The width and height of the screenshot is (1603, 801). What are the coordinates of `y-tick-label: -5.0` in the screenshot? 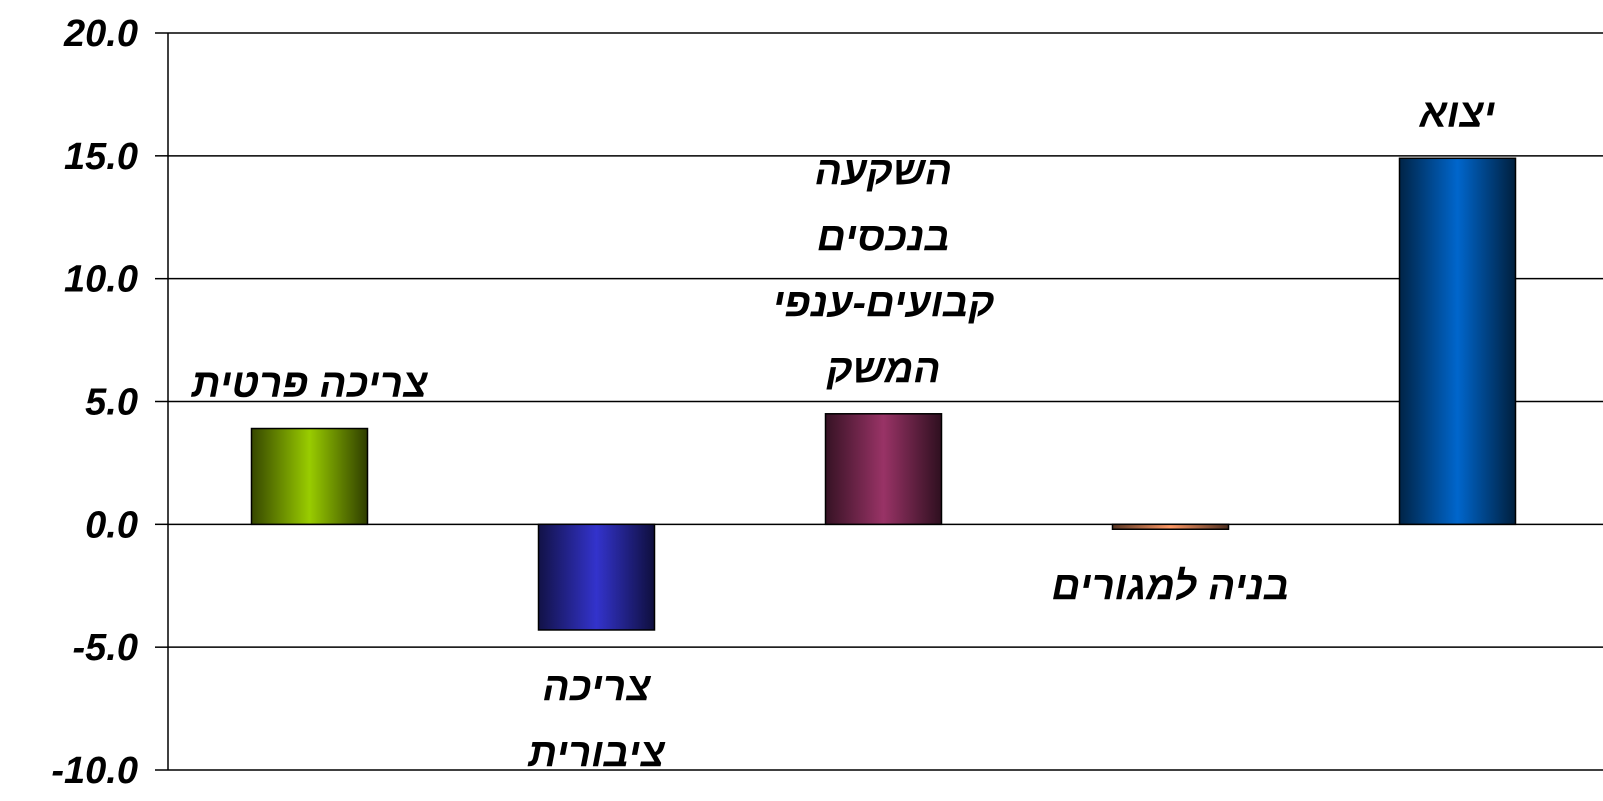 It's located at (105, 648).